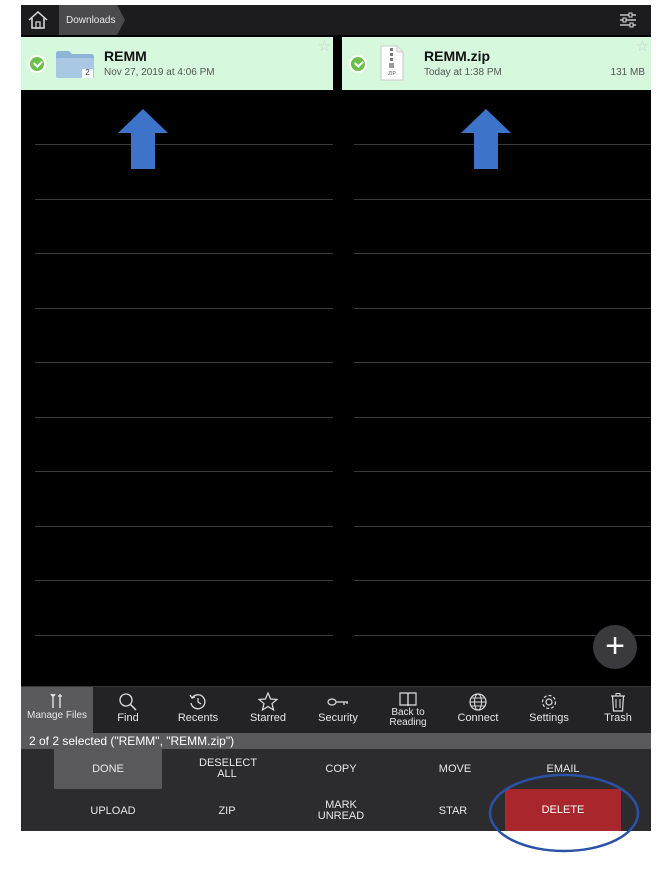  Describe the element at coordinates (125, 56) in the screenshot. I see `file-name: REMM` at that location.